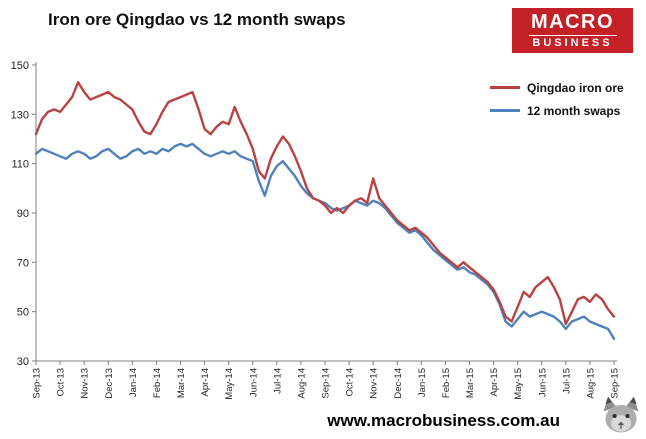 Image resolution: width=646 pixels, height=439 pixels. Describe the element at coordinates (505, 87) in the screenshot. I see `legend-swatch-qingdao` at that location.